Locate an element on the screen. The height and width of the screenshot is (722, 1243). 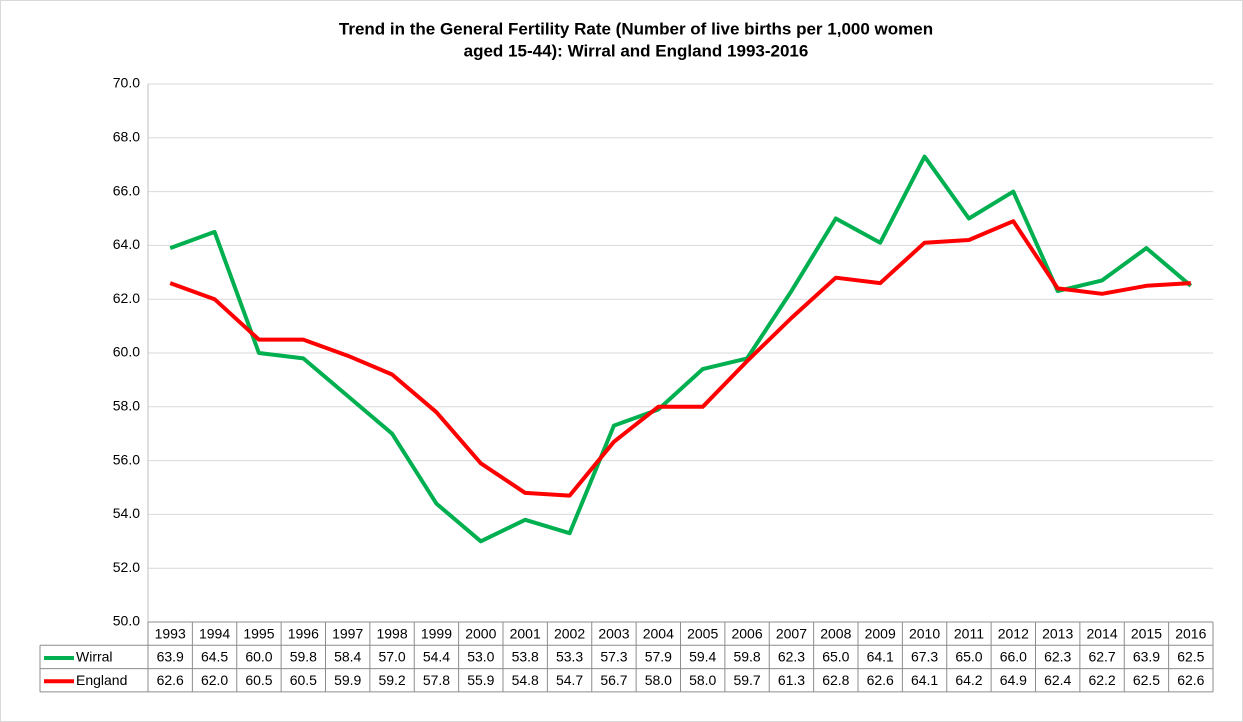
table-value: 54.8 is located at coordinates (525, 680).